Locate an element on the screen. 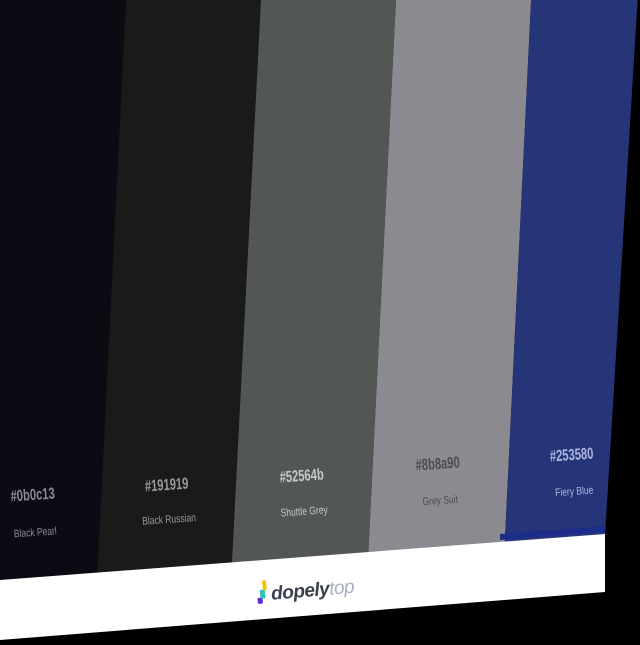  footer-brand: dopelytop is located at coordinates (305, 589).